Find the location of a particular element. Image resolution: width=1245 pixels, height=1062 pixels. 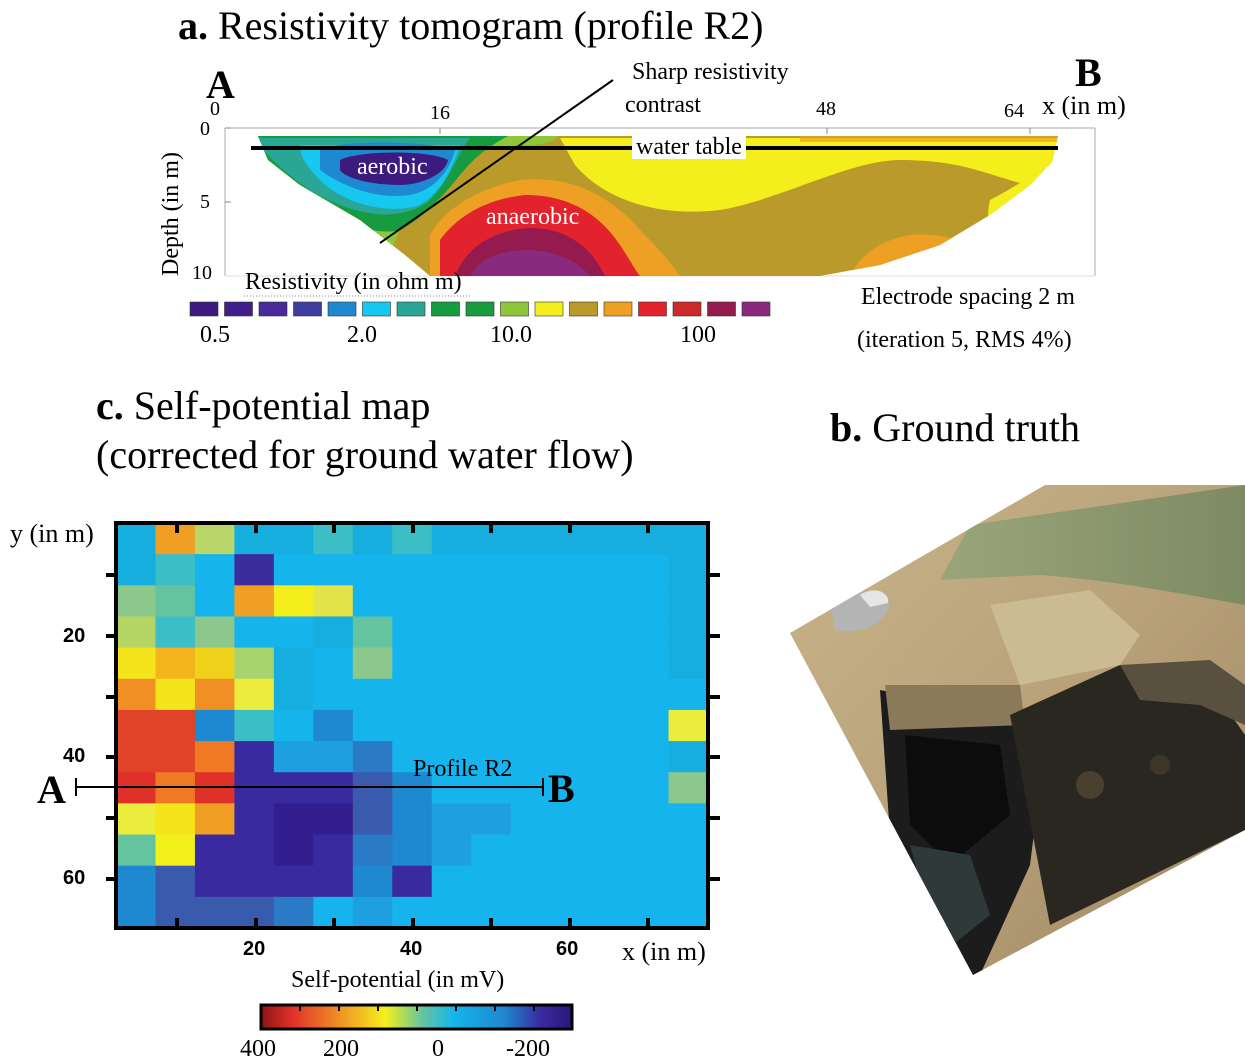

x-tick-c: 20 is located at coordinates (254, 949).